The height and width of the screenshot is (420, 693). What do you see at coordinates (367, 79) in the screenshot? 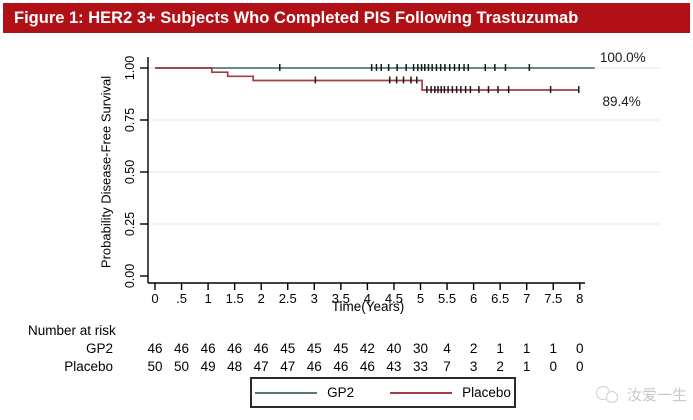
I see `km-curve-placebo` at bounding box center [367, 79].